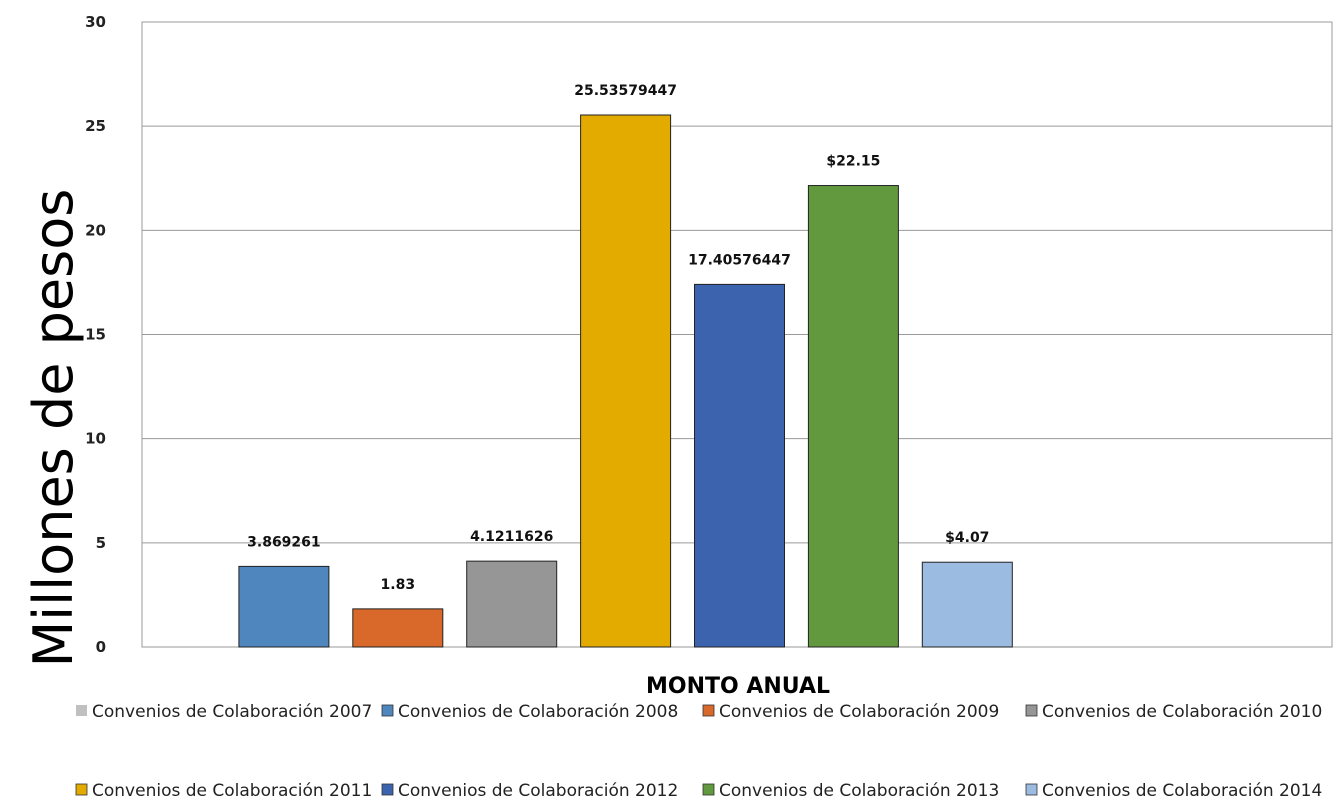 The width and height of the screenshot is (1335, 806). I want to click on legend-label: Convenios de Colaboración 2014, so click(1182, 791).